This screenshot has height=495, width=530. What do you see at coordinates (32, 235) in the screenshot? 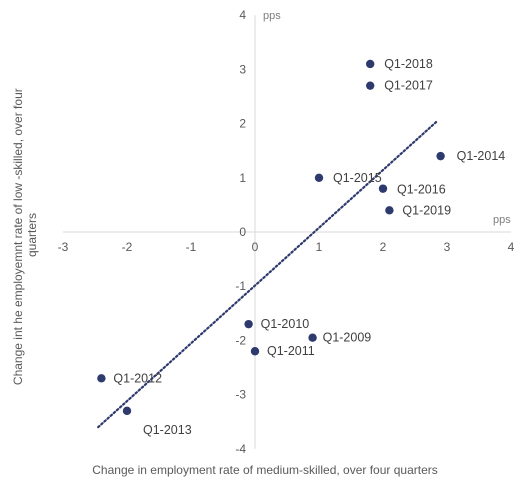
I see `y-axis-title-line-2: quarters` at bounding box center [32, 235].